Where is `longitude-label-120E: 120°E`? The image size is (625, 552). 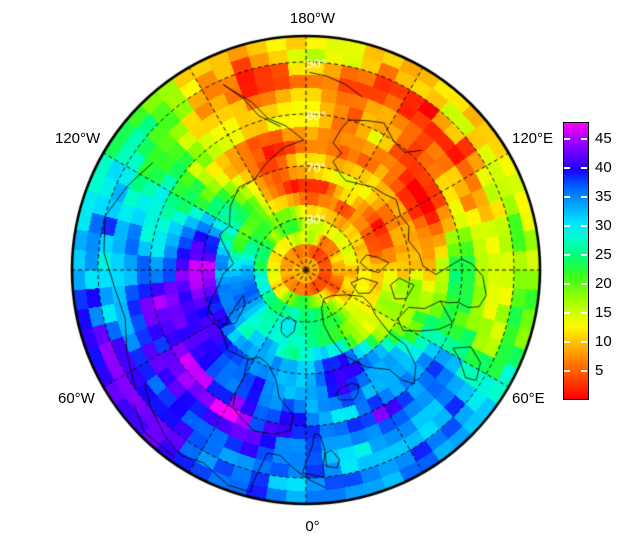
longitude-label-120E: 120°E is located at coordinates (533, 138).